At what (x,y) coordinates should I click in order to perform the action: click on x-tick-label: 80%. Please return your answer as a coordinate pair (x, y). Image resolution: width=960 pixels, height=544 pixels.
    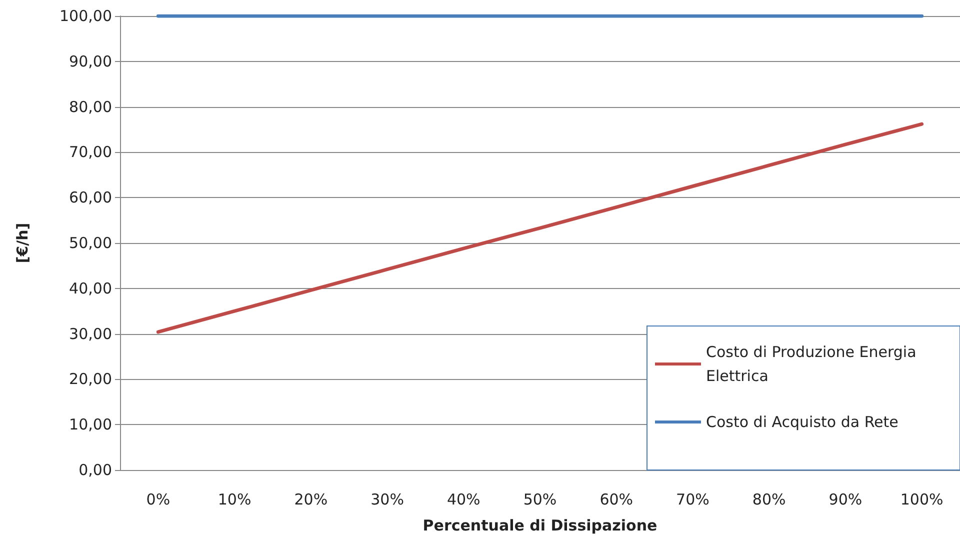
    Looking at the image, I should click on (769, 499).